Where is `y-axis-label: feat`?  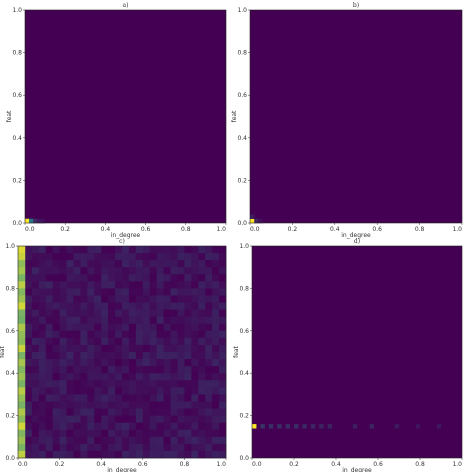 y-axis-label: feat is located at coordinates (9, 116).